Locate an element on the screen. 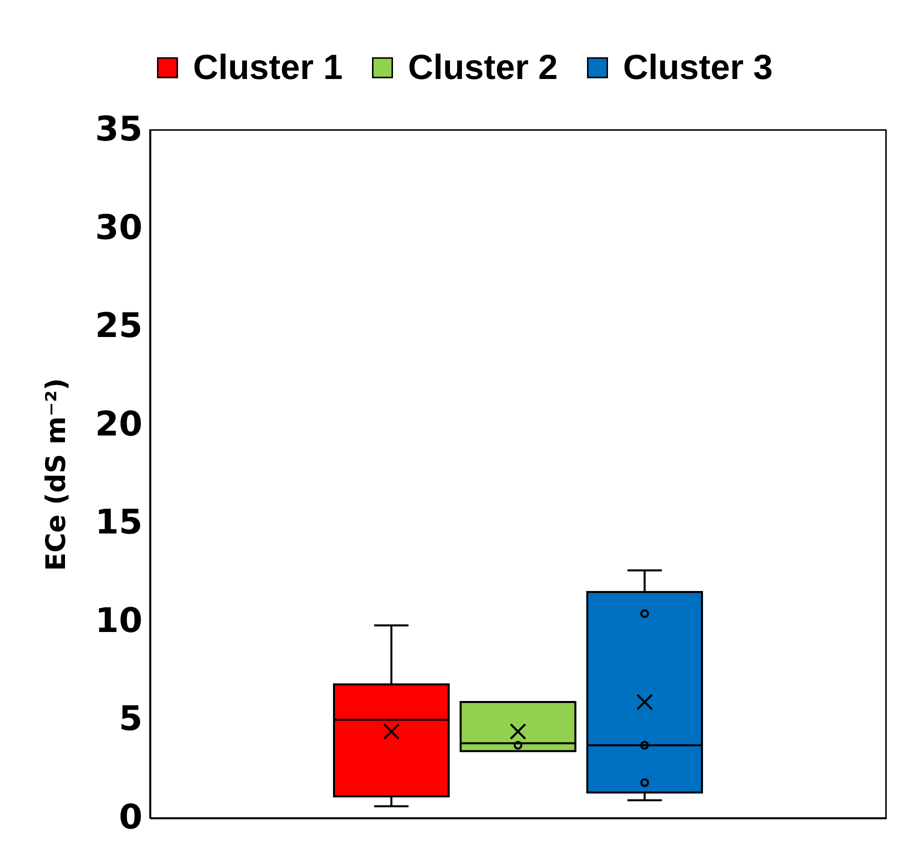  y-tick-label: 5 is located at coordinates (130, 719).